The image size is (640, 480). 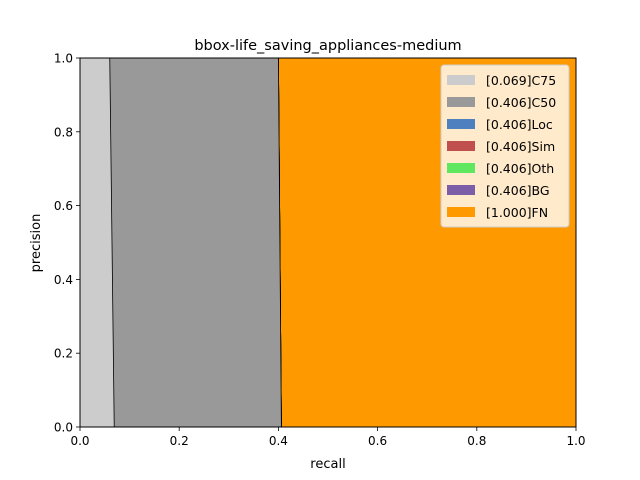 I want to click on y-tick-label: 0.8, so click(x=63, y=132).